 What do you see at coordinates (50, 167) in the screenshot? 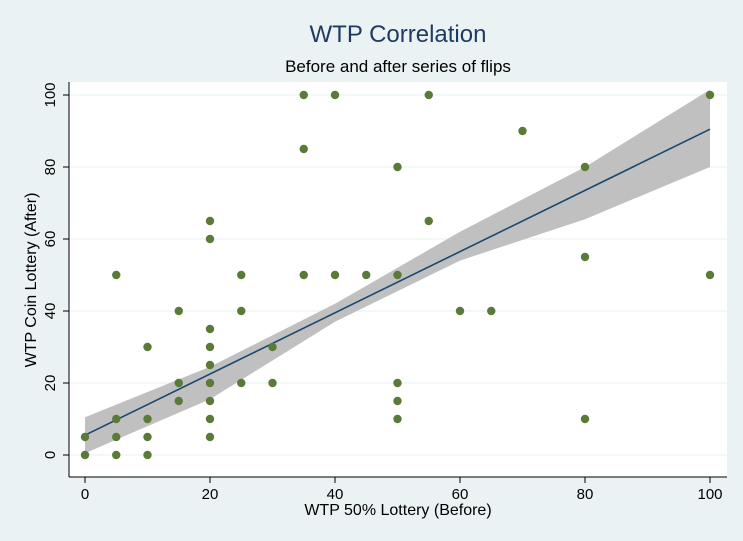
I see `y-tick-label: 80` at bounding box center [50, 167].